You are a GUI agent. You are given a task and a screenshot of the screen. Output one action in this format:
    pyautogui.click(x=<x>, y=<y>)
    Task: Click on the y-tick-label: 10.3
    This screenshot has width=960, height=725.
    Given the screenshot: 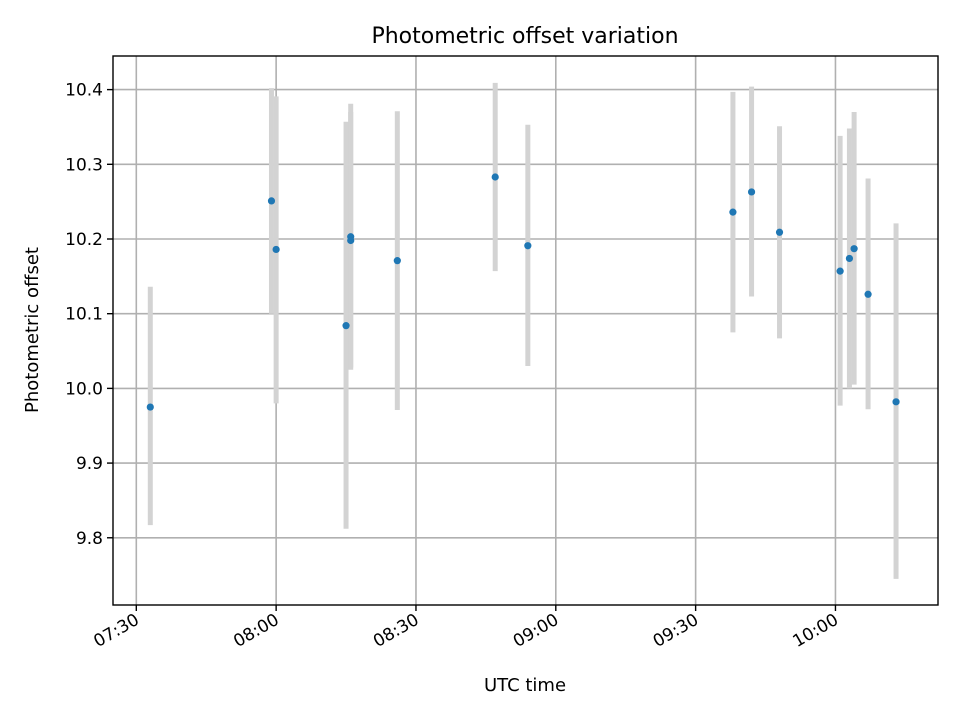 What is the action you would take?
    pyautogui.click(x=84, y=165)
    